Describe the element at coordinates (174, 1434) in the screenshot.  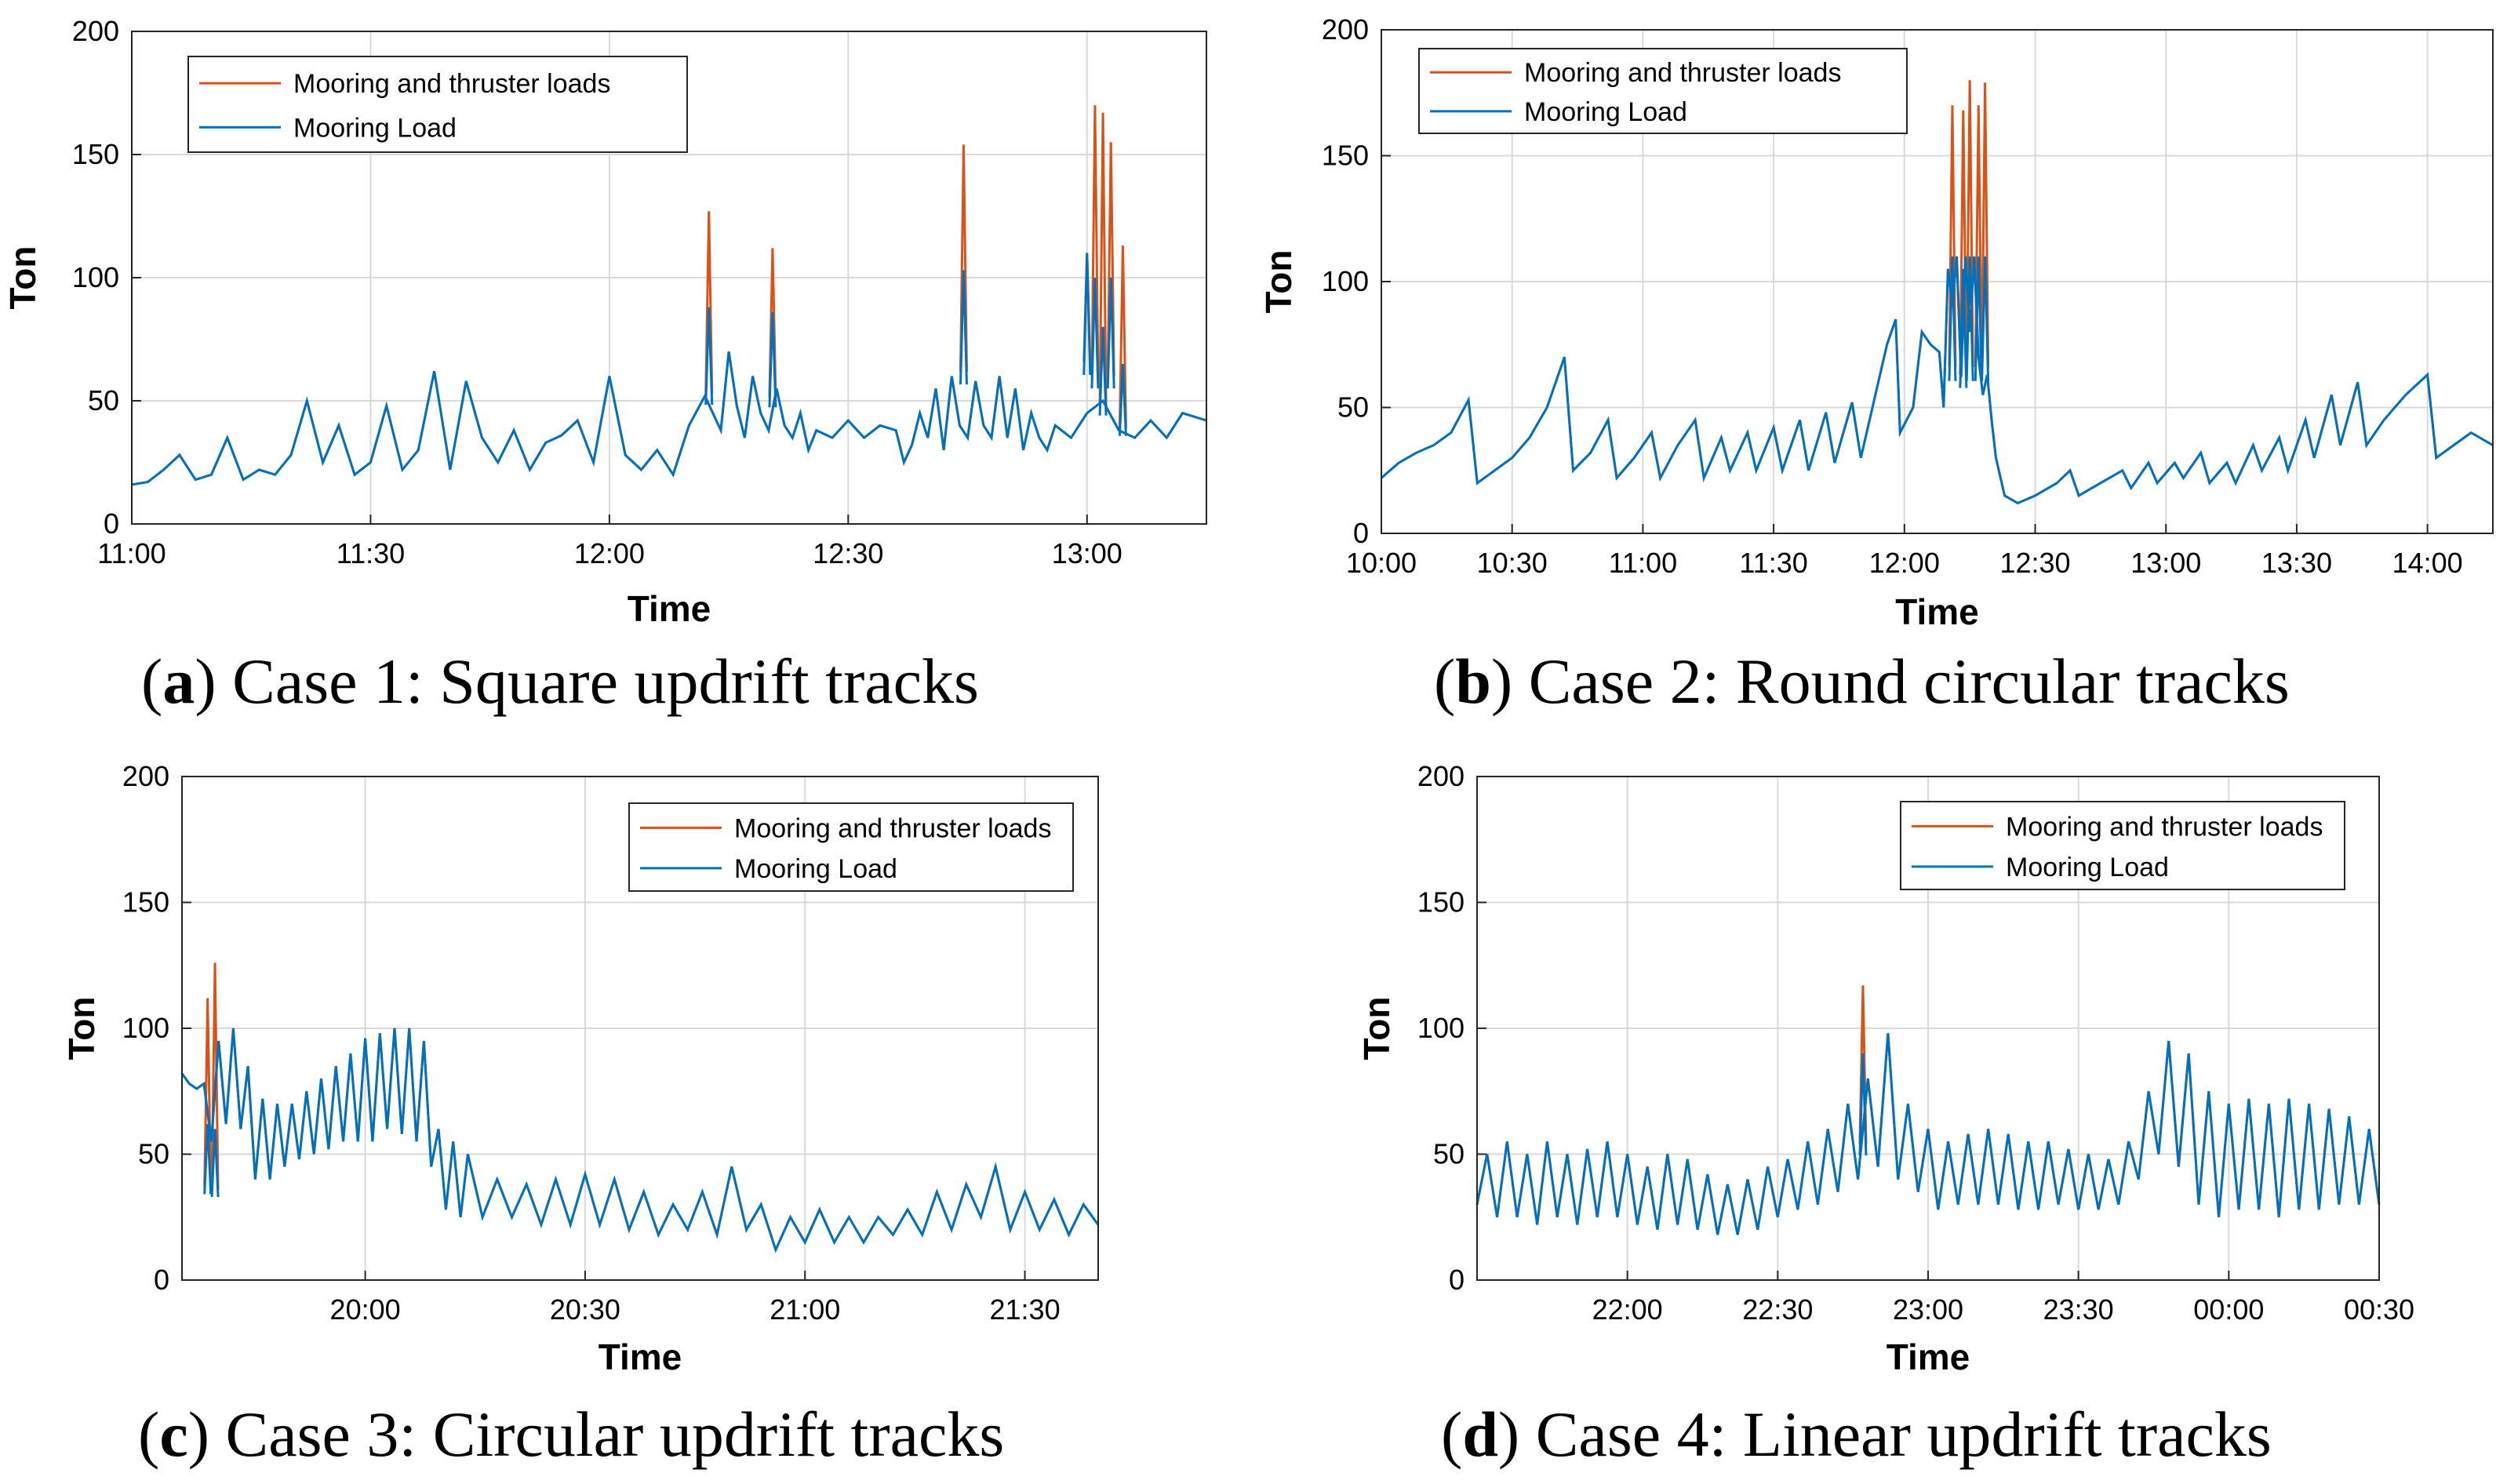
I see `caption-c-letter: c` at that location.